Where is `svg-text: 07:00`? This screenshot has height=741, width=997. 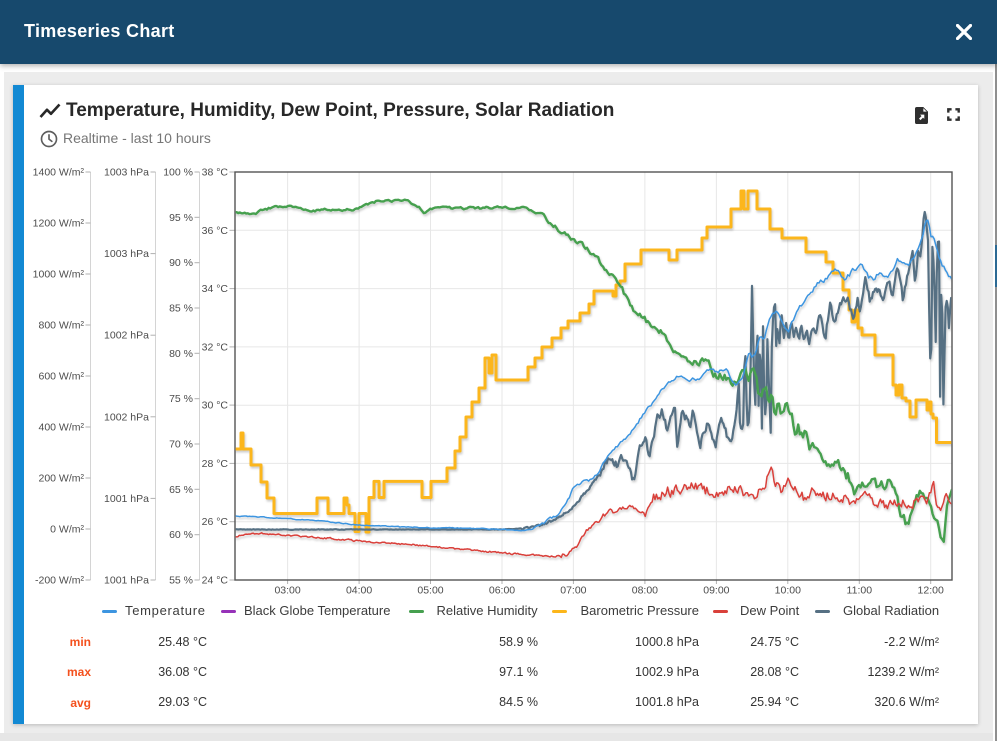
svg-text: 07:00 is located at coordinates (573, 591).